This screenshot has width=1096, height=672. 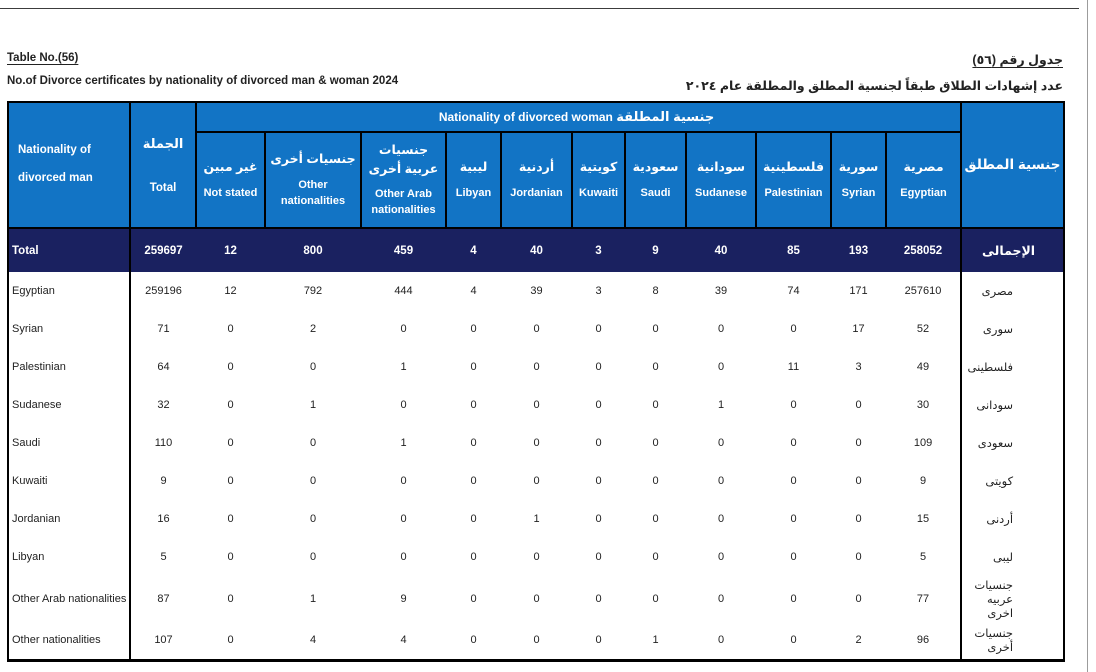 I want to click on table-row-saudi: Saudi 110 0 0 1 0 0 0 0 0 0 0 109 سعودى, so click(x=536, y=443).